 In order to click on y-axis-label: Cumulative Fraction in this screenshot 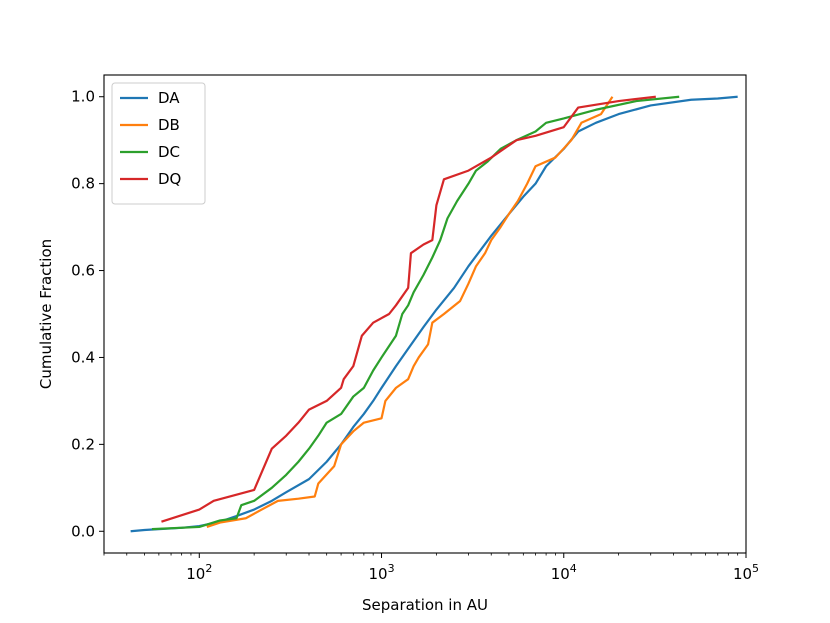, I will do `click(46, 314)`.